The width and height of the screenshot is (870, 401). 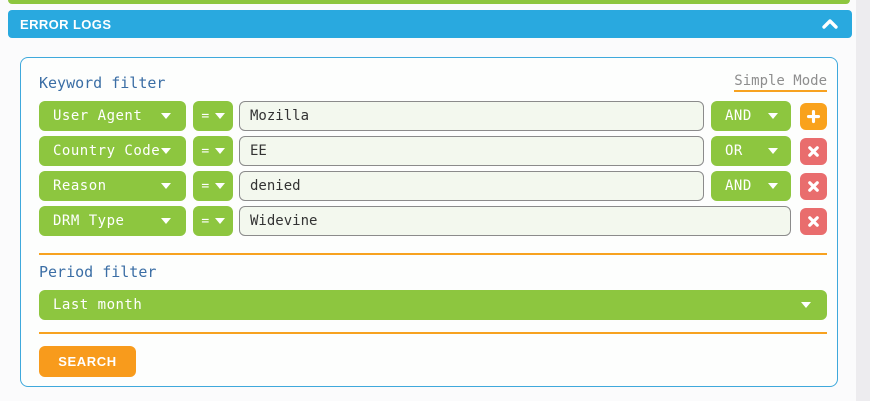 I want to click on filter-row: DRM Type =, so click(x=433, y=221).